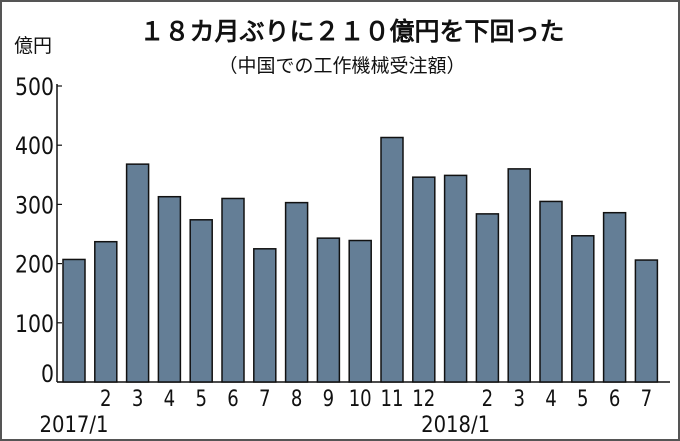 The width and height of the screenshot is (680, 441). What do you see at coordinates (34, 205) in the screenshot?
I see `y-tick-label: 300` at bounding box center [34, 205].